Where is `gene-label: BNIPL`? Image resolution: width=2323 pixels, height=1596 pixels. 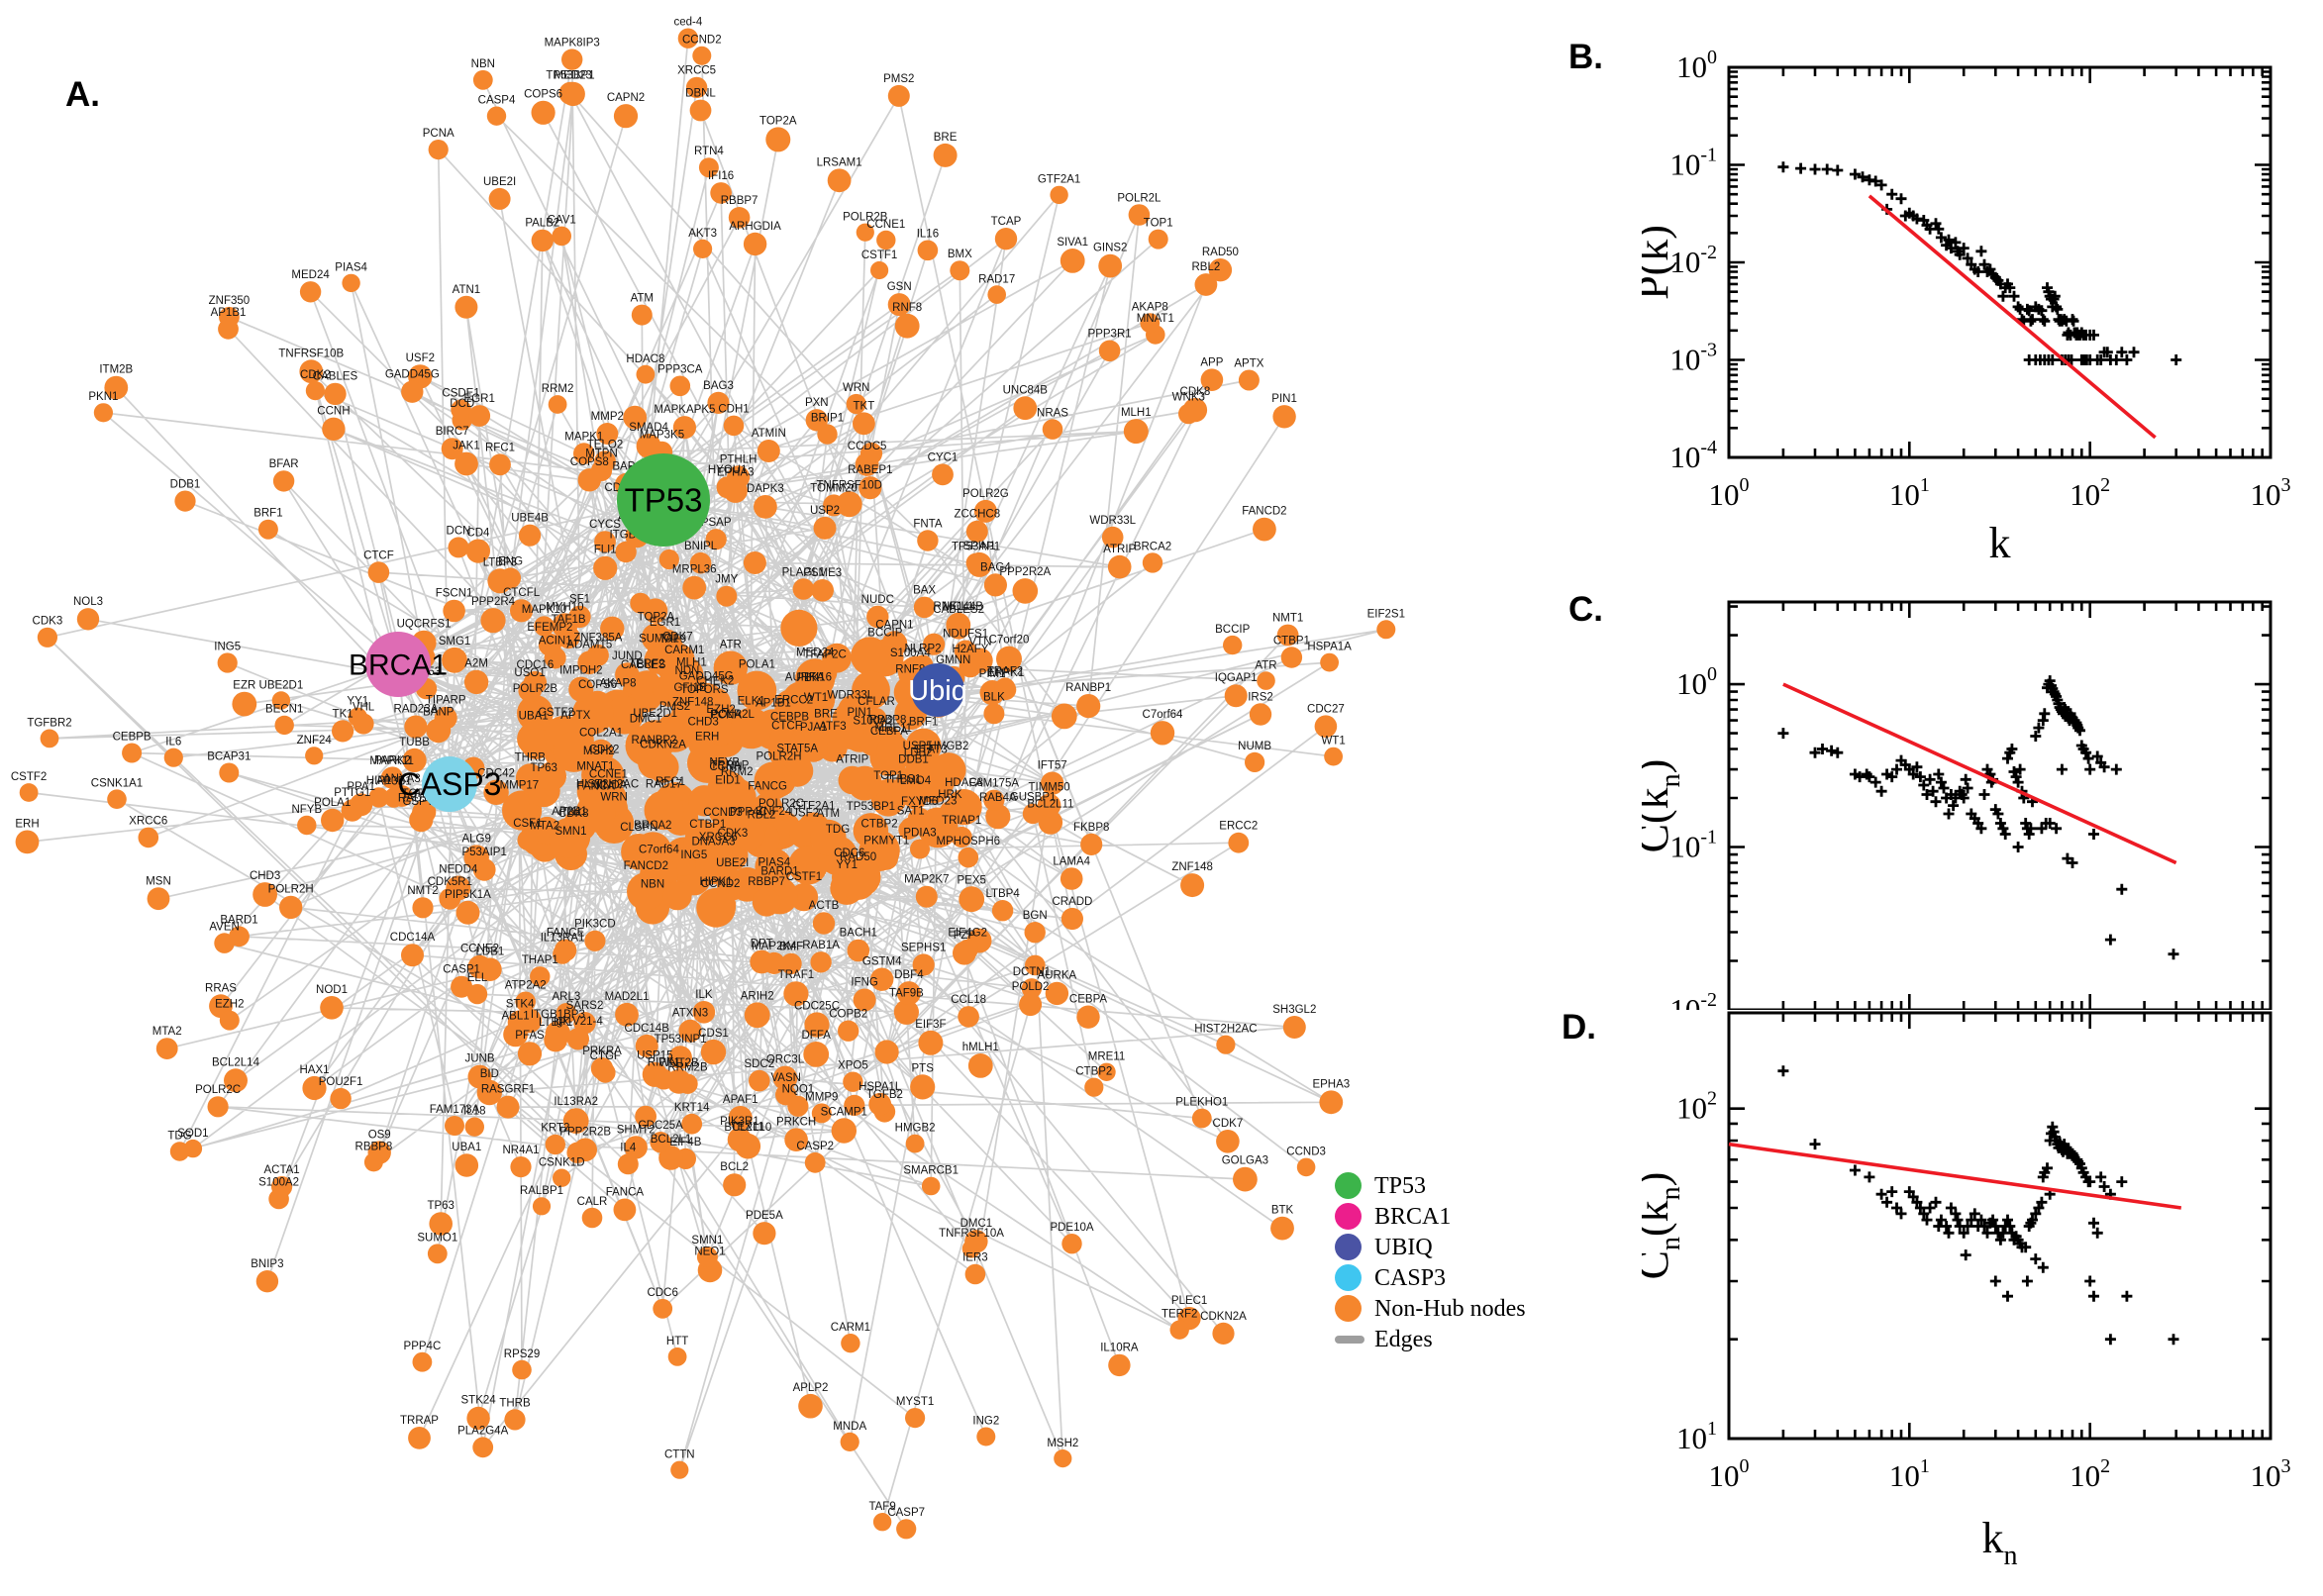
gene-label: BNIPL is located at coordinates (701, 546).